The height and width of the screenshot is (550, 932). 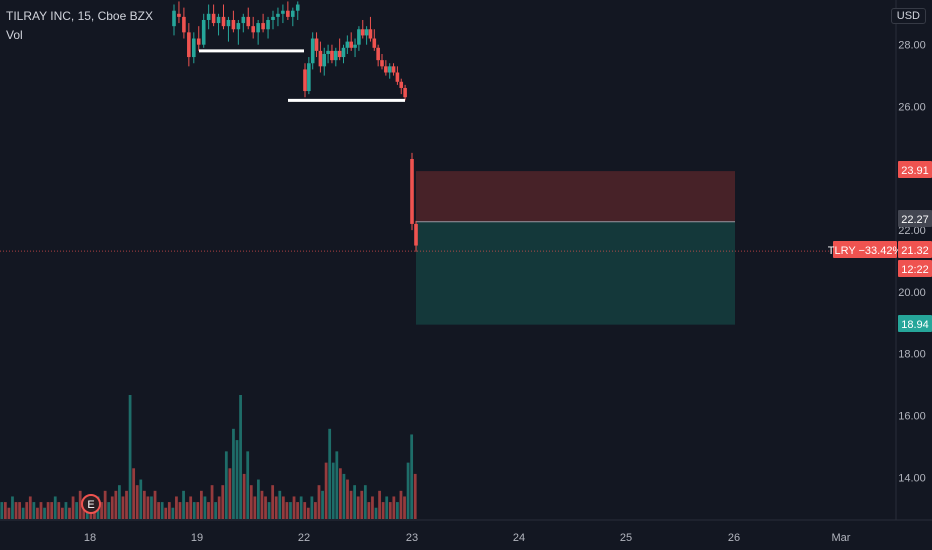 I want to click on last-price-label: 21.32, so click(x=915, y=249).